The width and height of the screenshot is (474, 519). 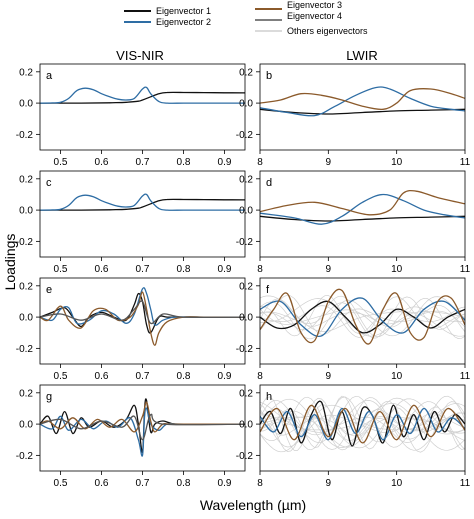 I want to click on panel-b: -0.2 0.0 0.2 8 9 10 11 b, so click(x=353, y=115).